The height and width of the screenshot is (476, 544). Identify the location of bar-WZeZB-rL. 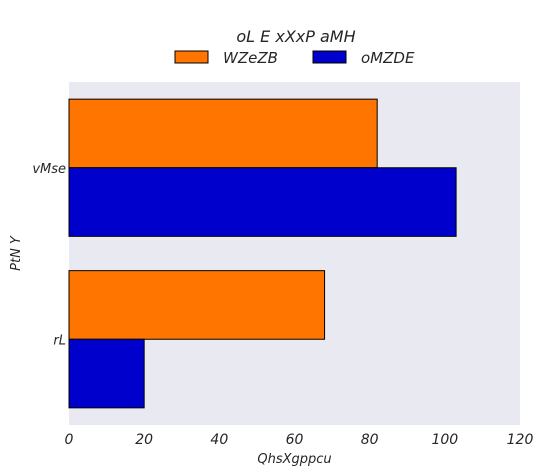
(197, 305).